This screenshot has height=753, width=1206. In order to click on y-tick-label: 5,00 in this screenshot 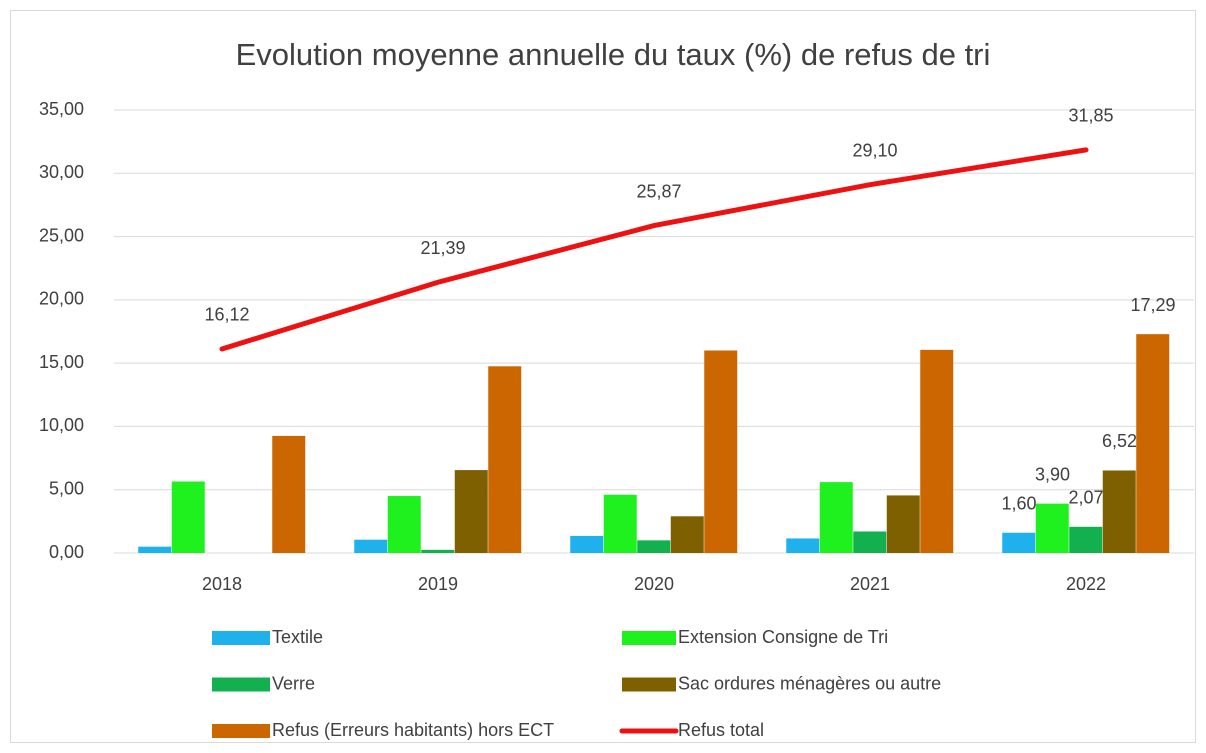, I will do `click(66, 488)`.